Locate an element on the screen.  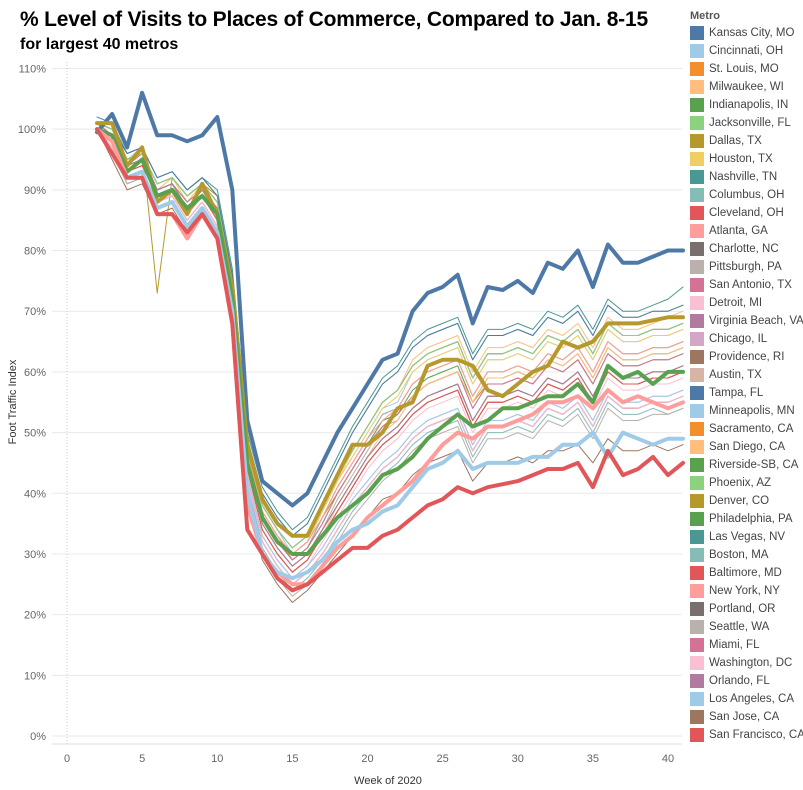
legend-item: Indianapolis, IN is located at coordinates (746, 105).